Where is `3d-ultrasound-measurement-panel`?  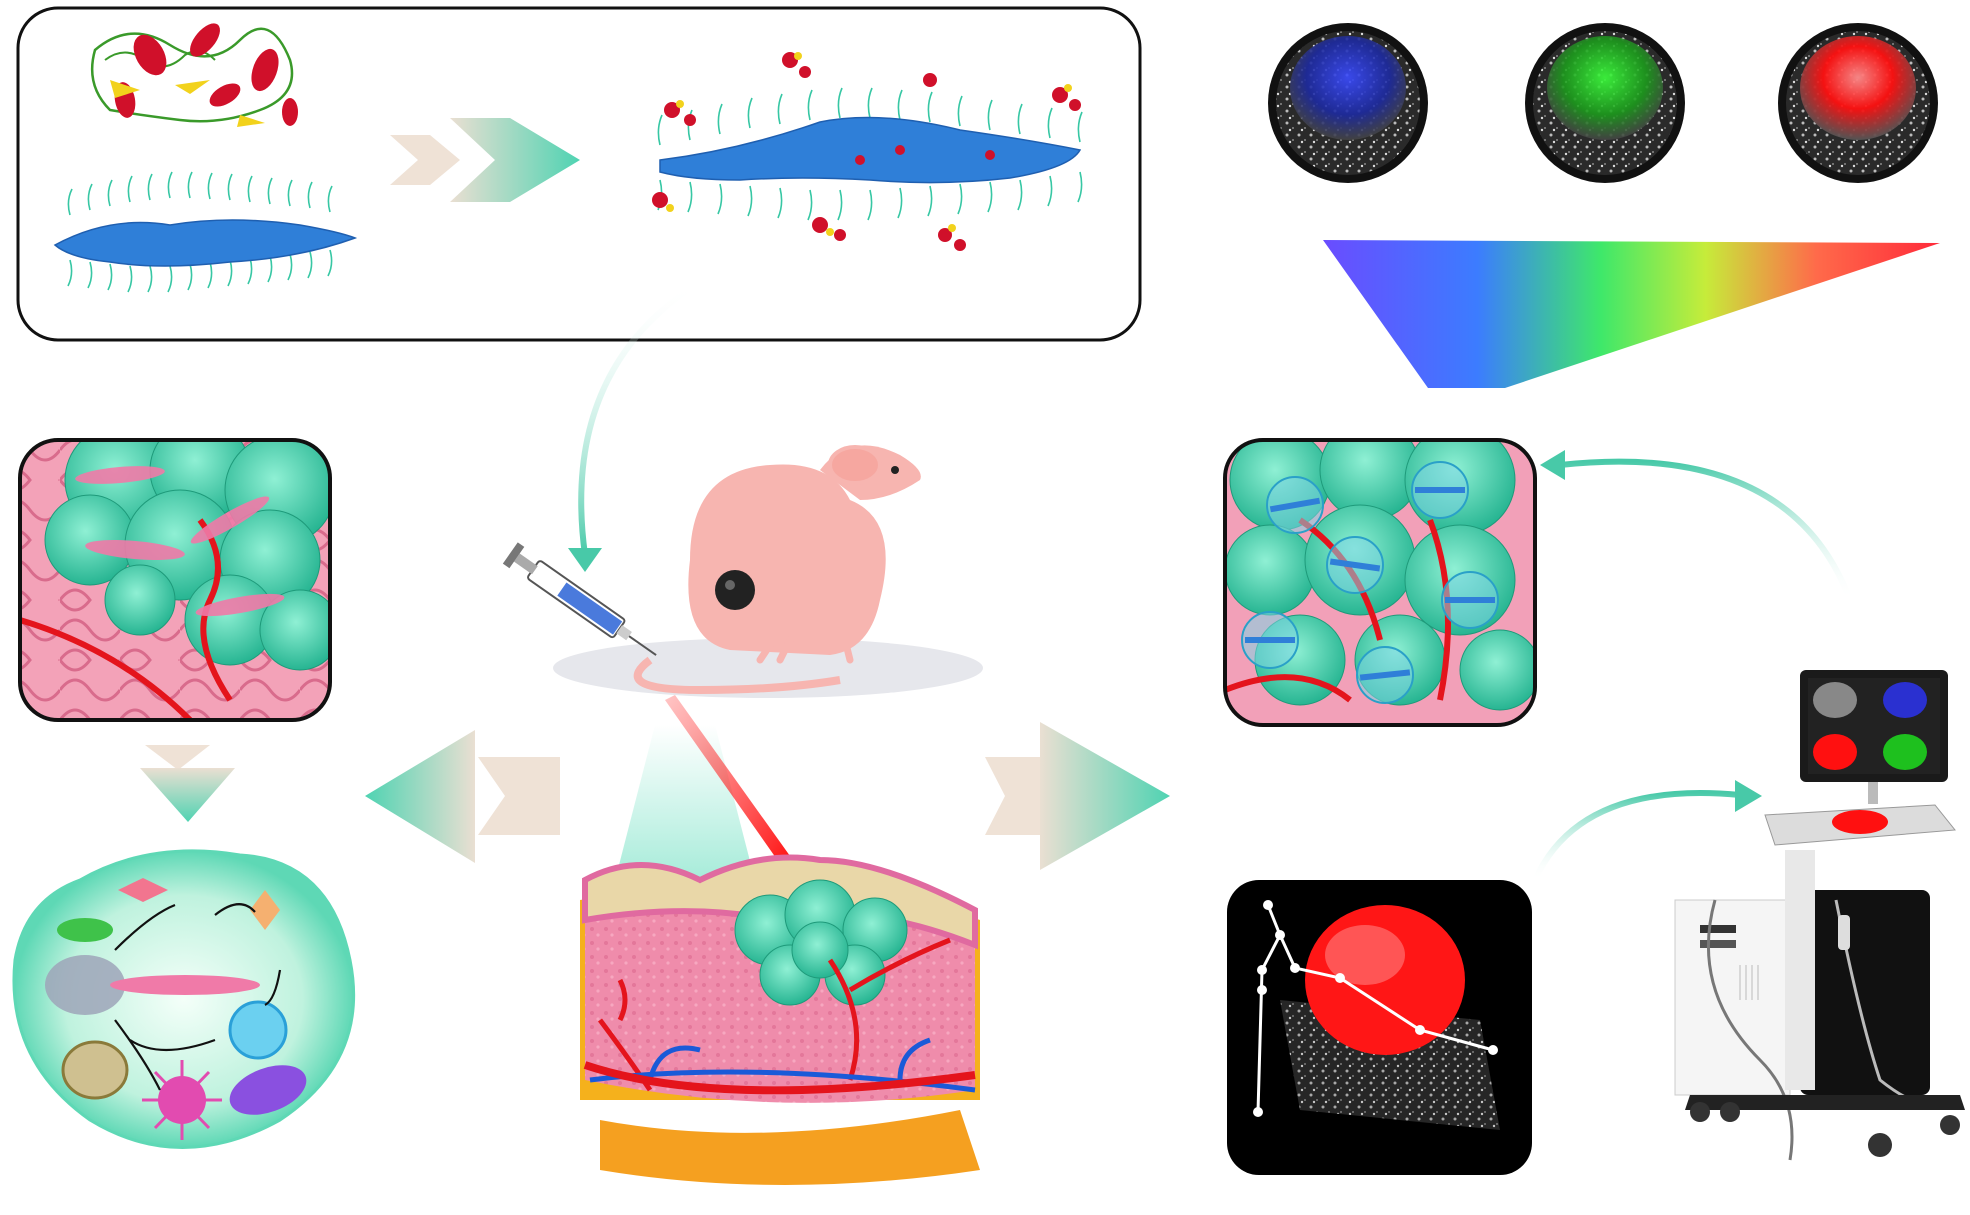 3d-ultrasound-measurement-panel is located at coordinates (1379, 1027).